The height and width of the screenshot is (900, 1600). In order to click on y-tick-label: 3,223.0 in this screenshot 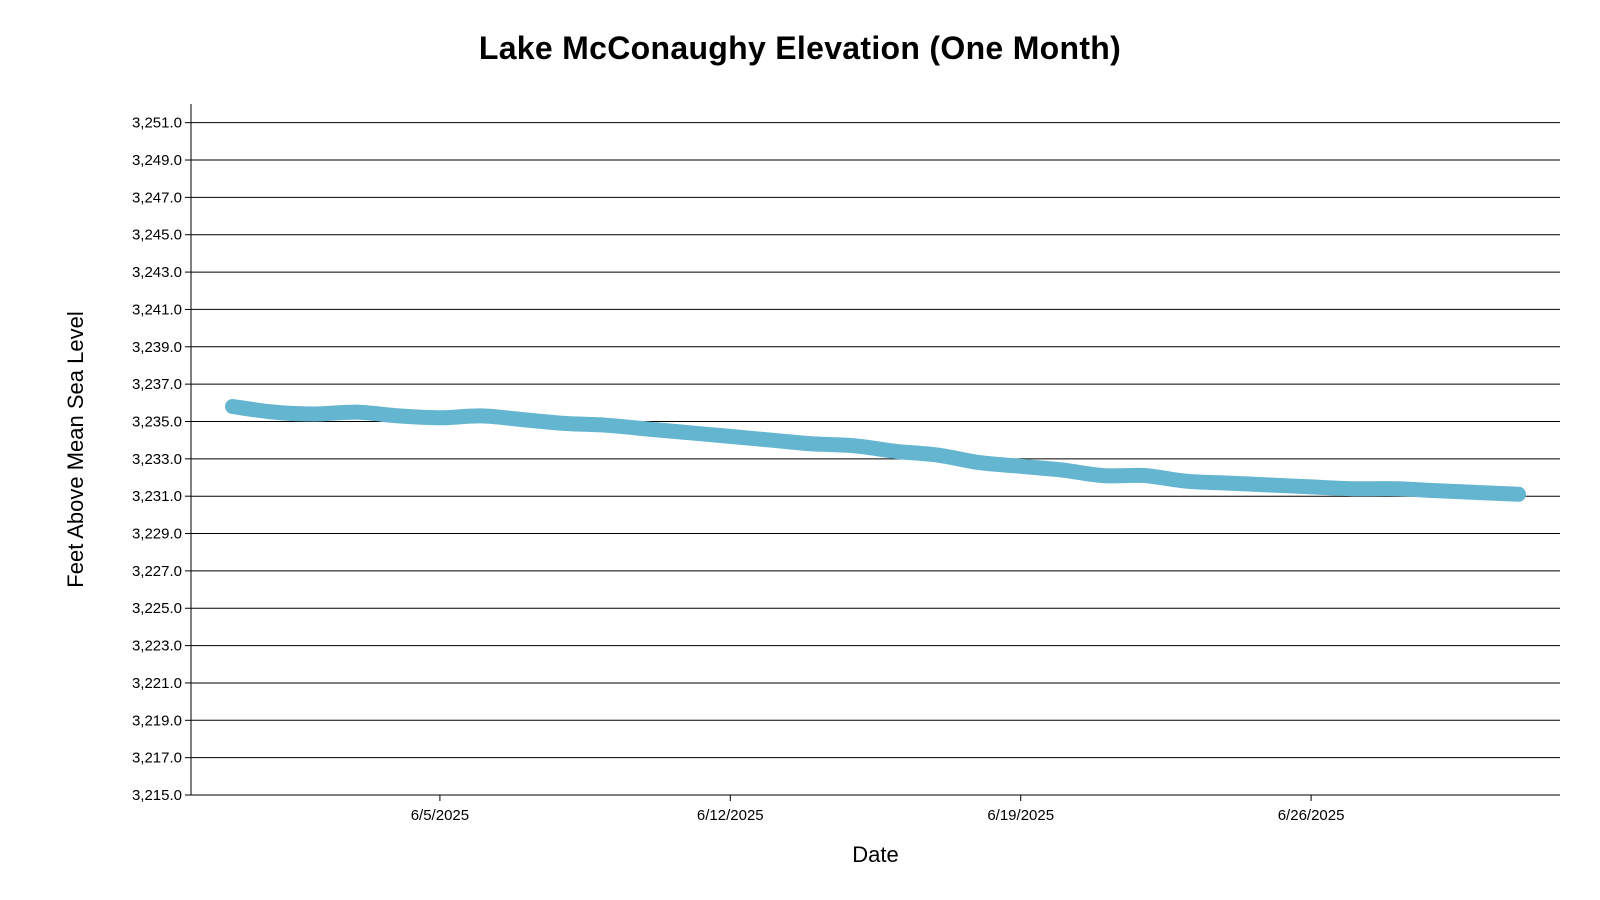, I will do `click(157, 646)`.